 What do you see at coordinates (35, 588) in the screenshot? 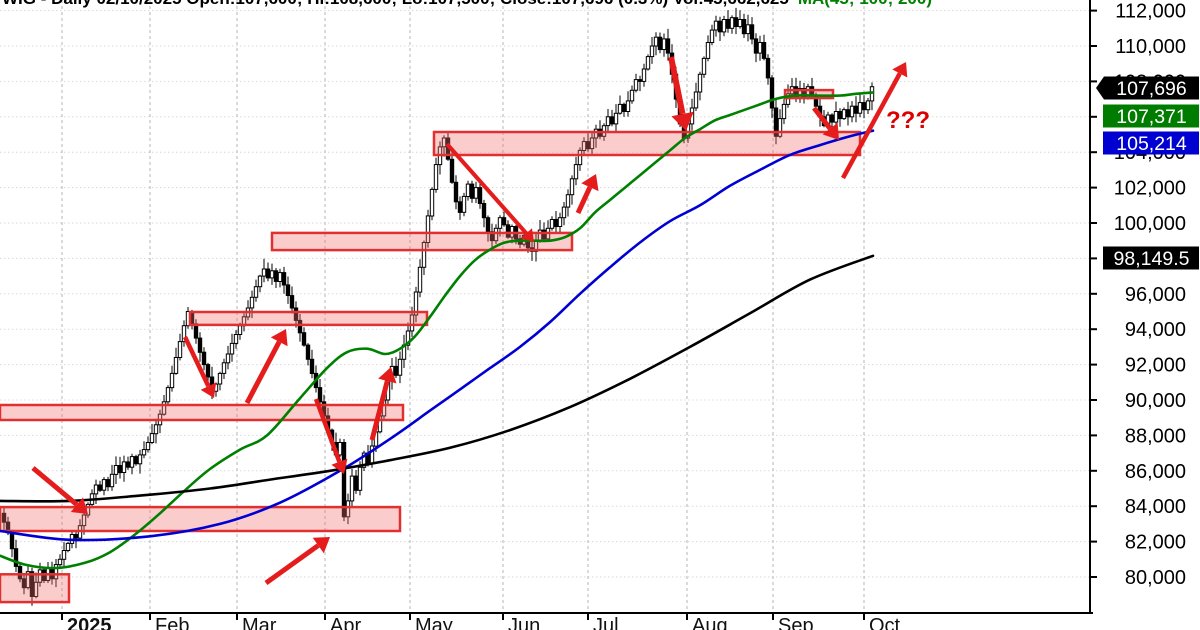
I see `support-zone-jan-low` at bounding box center [35, 588].